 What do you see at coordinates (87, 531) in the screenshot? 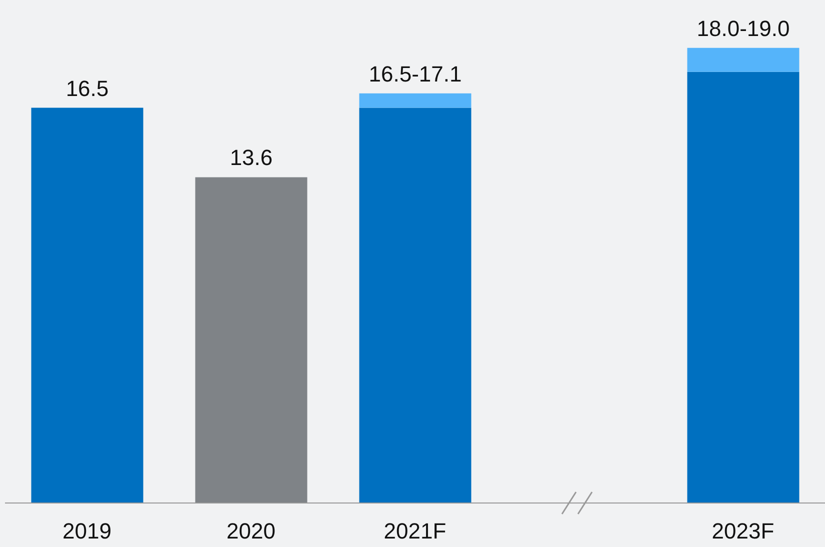
I see `x-tick-label: 2019` at bounding box center [87, 531].